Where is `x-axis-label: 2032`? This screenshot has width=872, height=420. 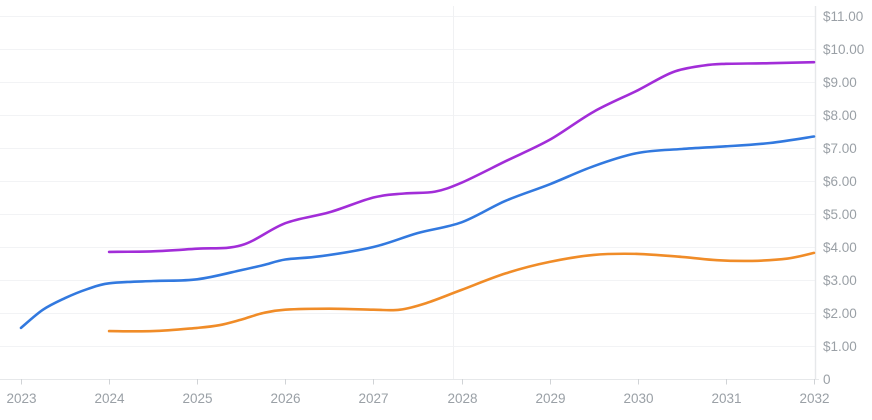 x-axis-label: 2032 is located at coordinates (814, 398).